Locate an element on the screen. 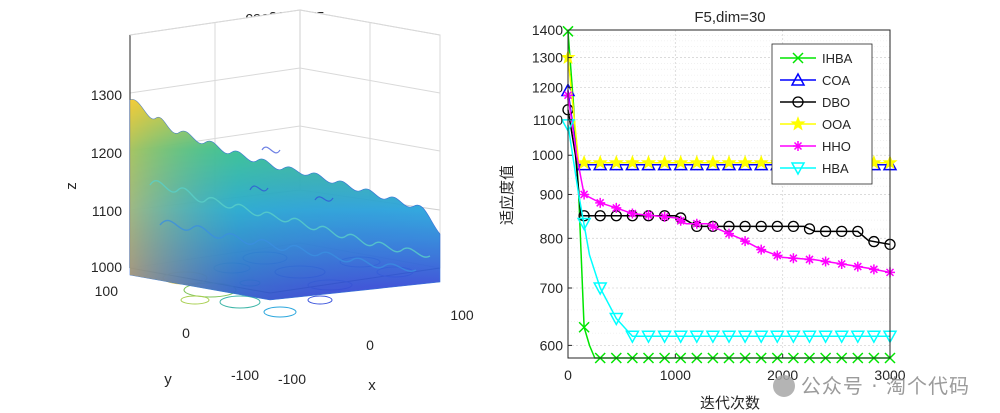 The width and height of the screenshot is (1000, 413). y-tick-100: 100 is located at coordinates (107, 291).